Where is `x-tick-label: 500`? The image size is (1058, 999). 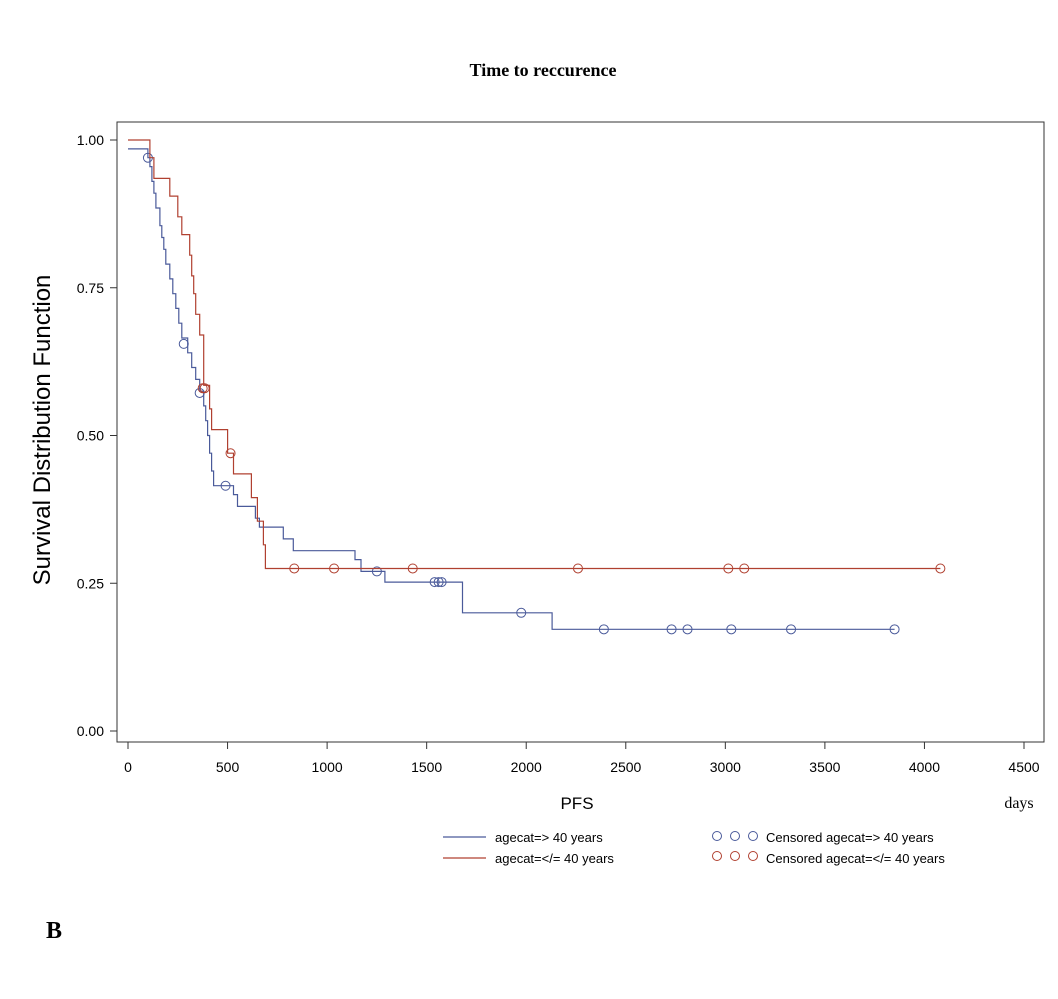
x-tick-label: 500 is located at coordinates (228, 767).